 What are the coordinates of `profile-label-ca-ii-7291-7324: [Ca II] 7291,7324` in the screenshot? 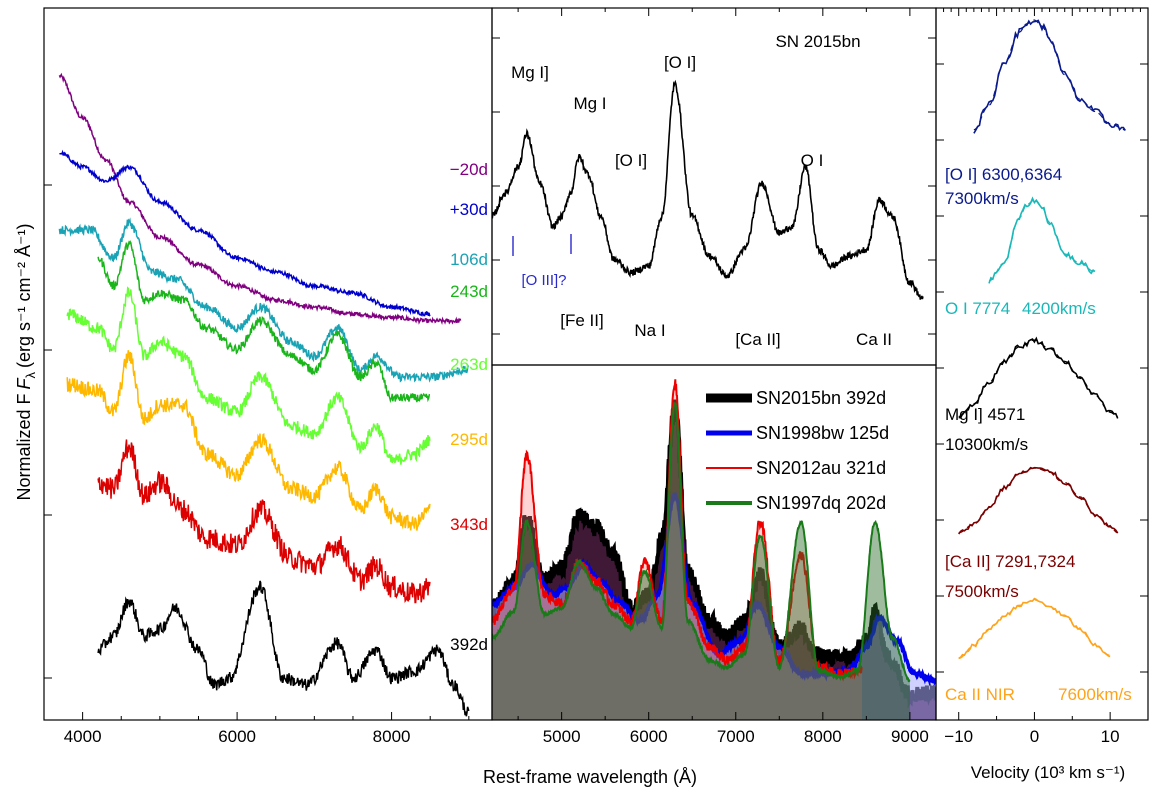 It's located at (1010, 561).